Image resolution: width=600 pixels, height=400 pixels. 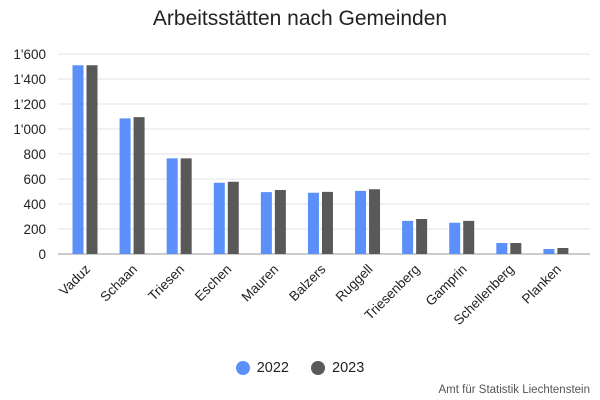 I want to click on y-tick-label: 800, so click(x=34, y=154).